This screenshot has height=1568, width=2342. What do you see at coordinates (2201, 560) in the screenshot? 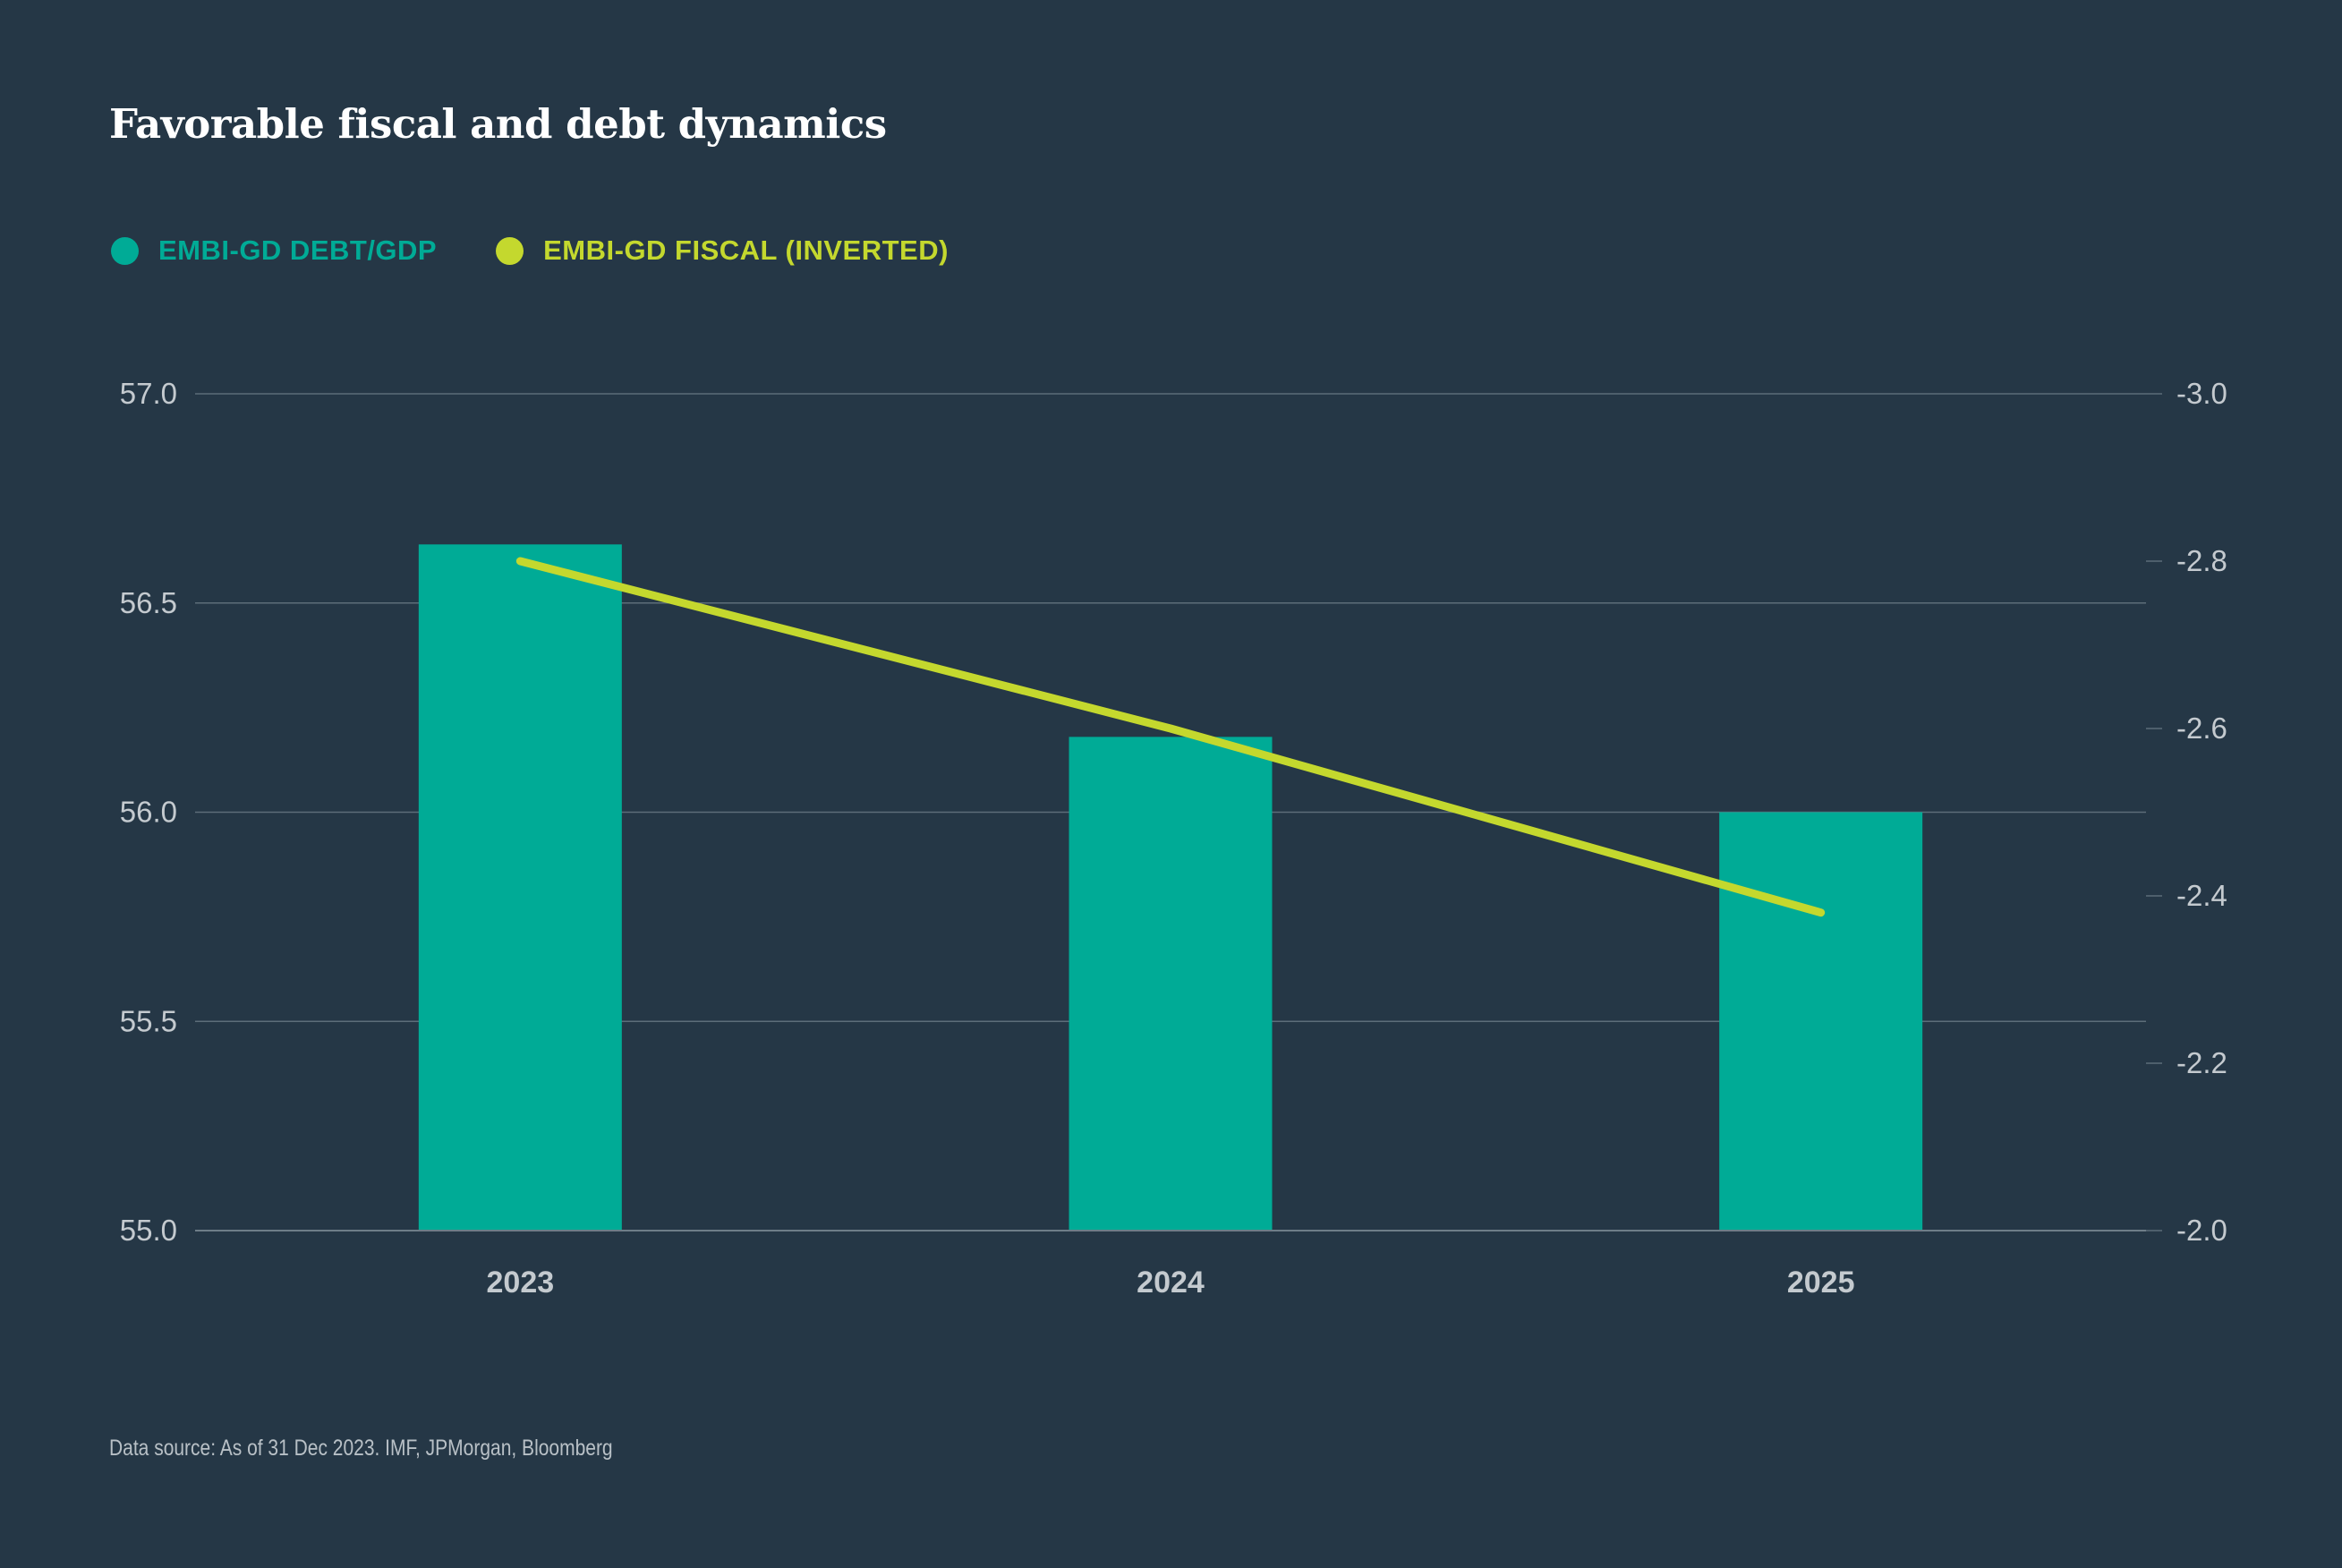
I see `y-right-tick-label: -2.8` at bounding box center [2201, 560].